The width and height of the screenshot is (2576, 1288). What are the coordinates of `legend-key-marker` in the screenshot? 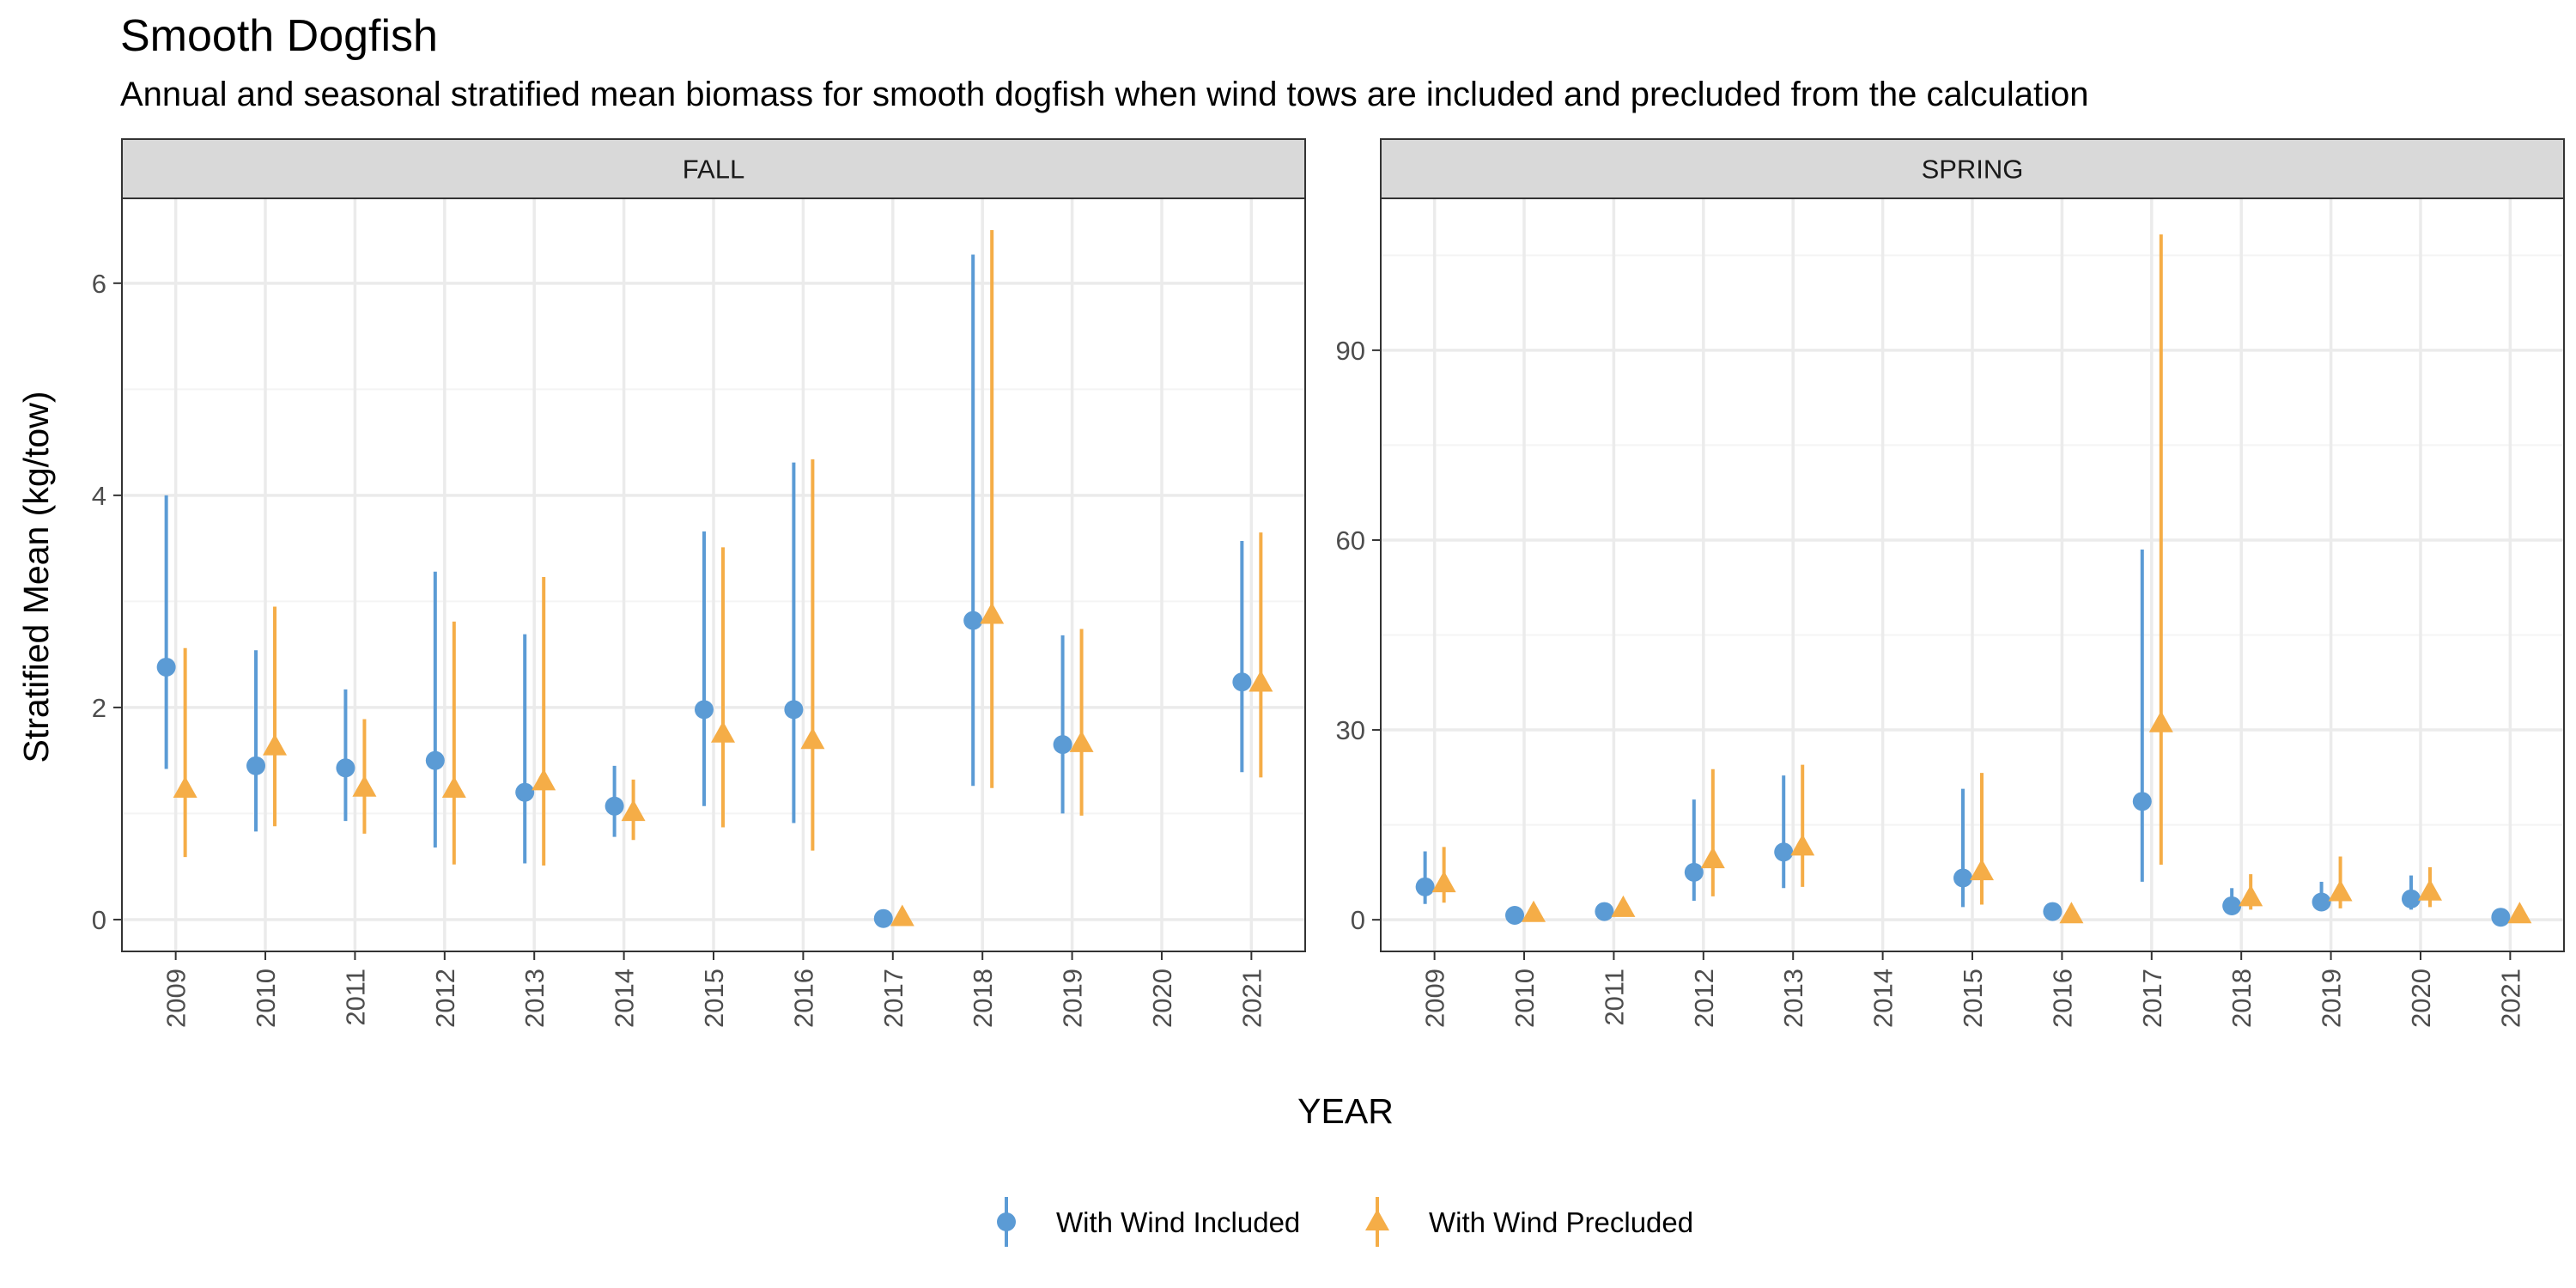 It's located at (1377, 1219).